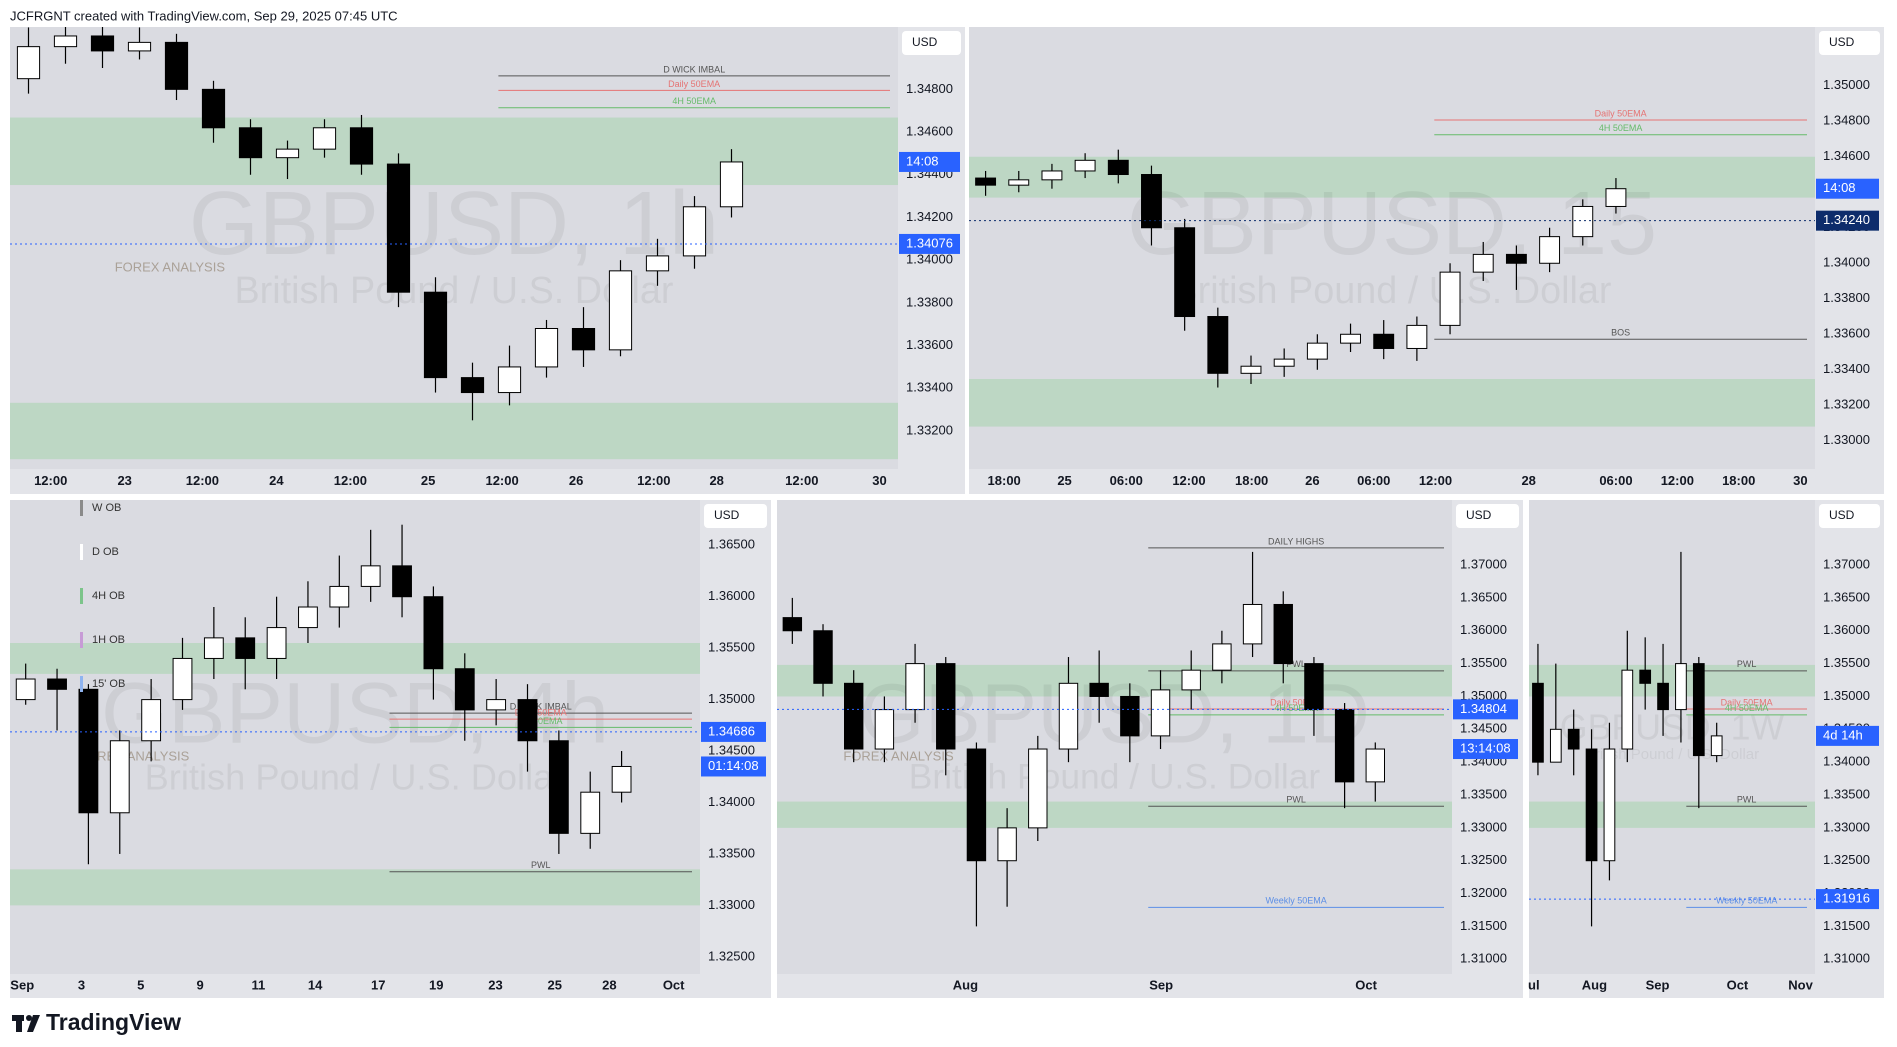  What do you see at coordinates (1295, 901) in the screenshot?
I see `annotation-label: Weekly 50EMA` at bounding box center [1295, 901].